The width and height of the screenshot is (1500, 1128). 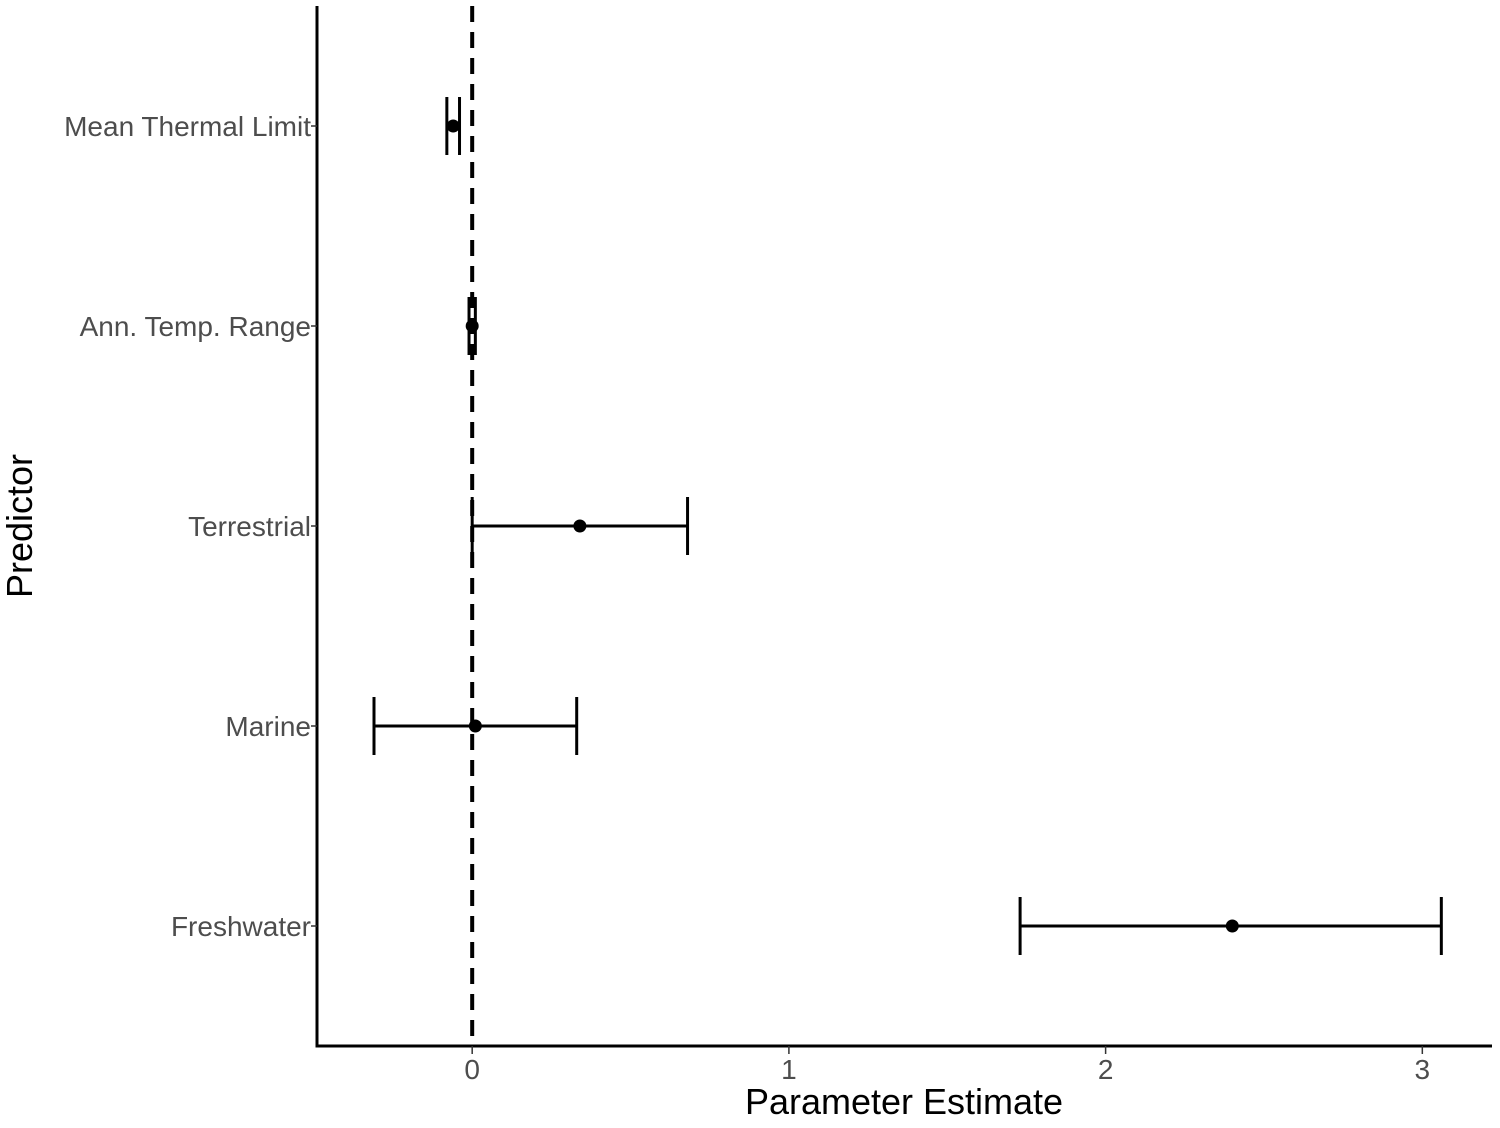 What do you see at coordinates (472, 1069) in the screenshot?
I see `x-tick-label: 0` at bounding box center [472, 1069].